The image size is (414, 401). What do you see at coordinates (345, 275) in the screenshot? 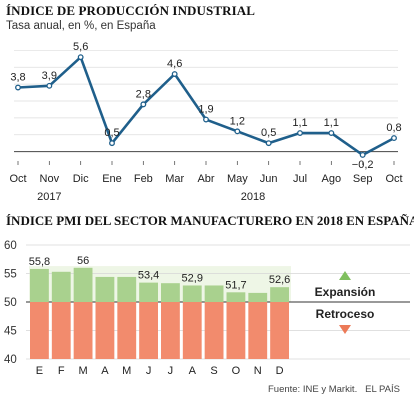
I see `expansion-up-arrow-icon` at bounding box center [345, 275].